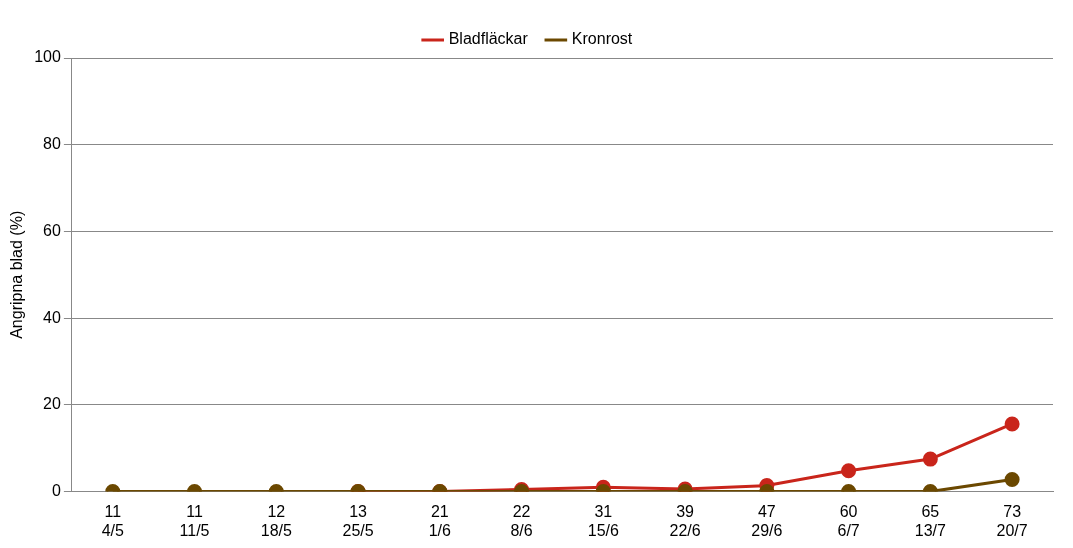 Image resolution: width=1073 pixels, height=548 pixels. Describe the element at coordinates (1012, 520) in the screenshot. I see `x-tick-label: 73 20/7` at that location.